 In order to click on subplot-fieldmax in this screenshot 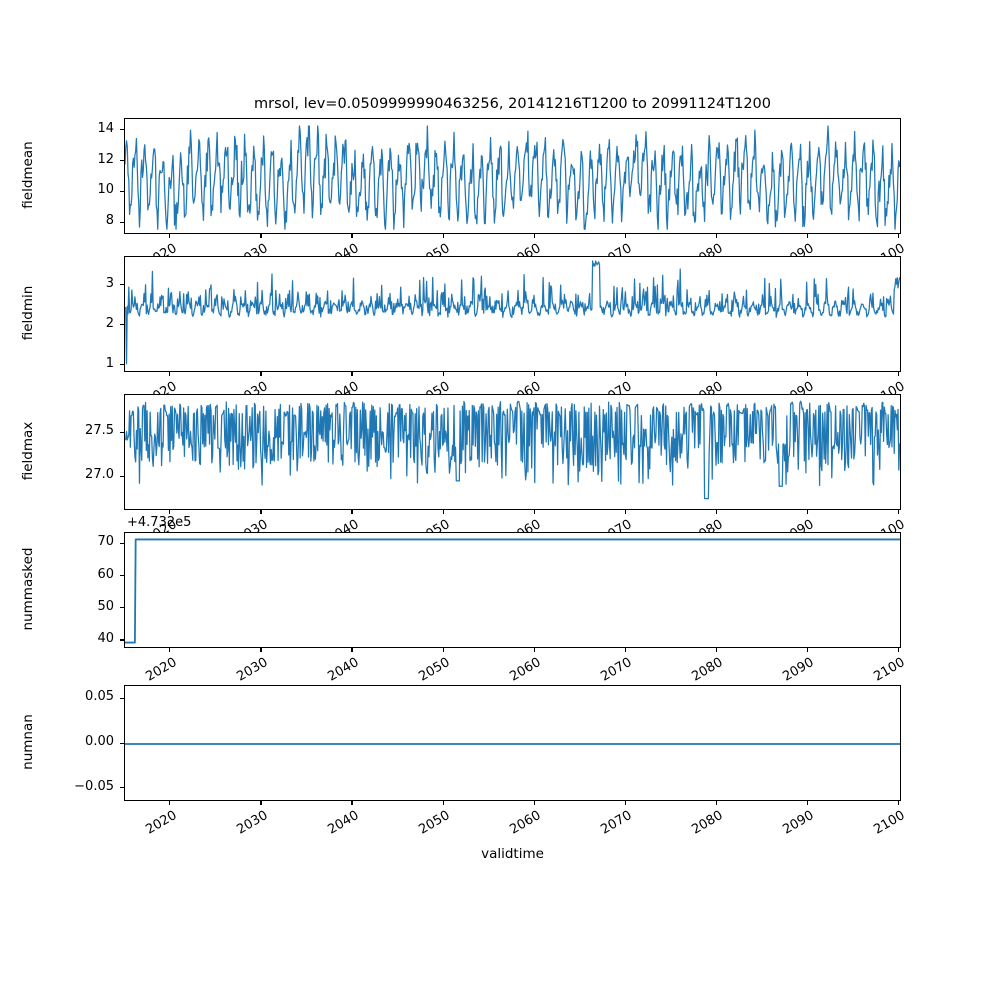, I will do `click(512, 452)`.